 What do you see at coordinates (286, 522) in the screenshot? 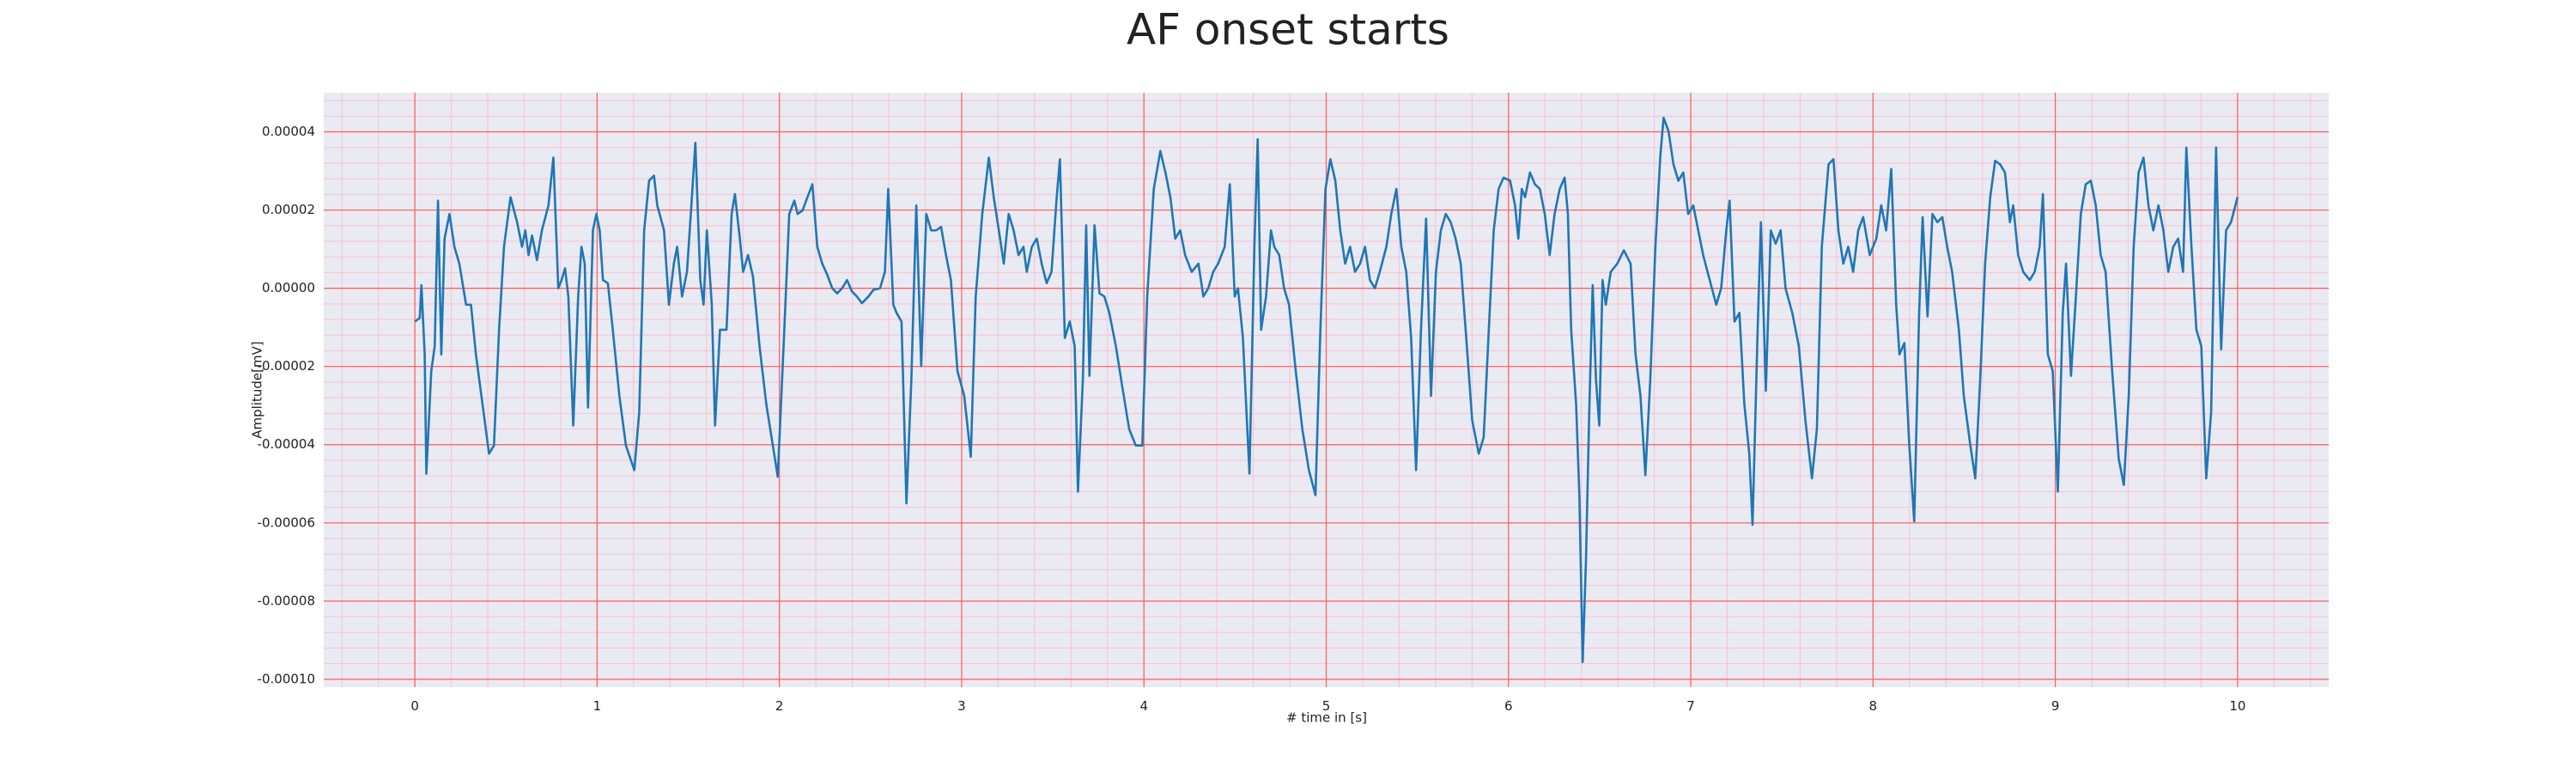
I see `y-tick-label: -0.00006` at bounding box center [286, 522].